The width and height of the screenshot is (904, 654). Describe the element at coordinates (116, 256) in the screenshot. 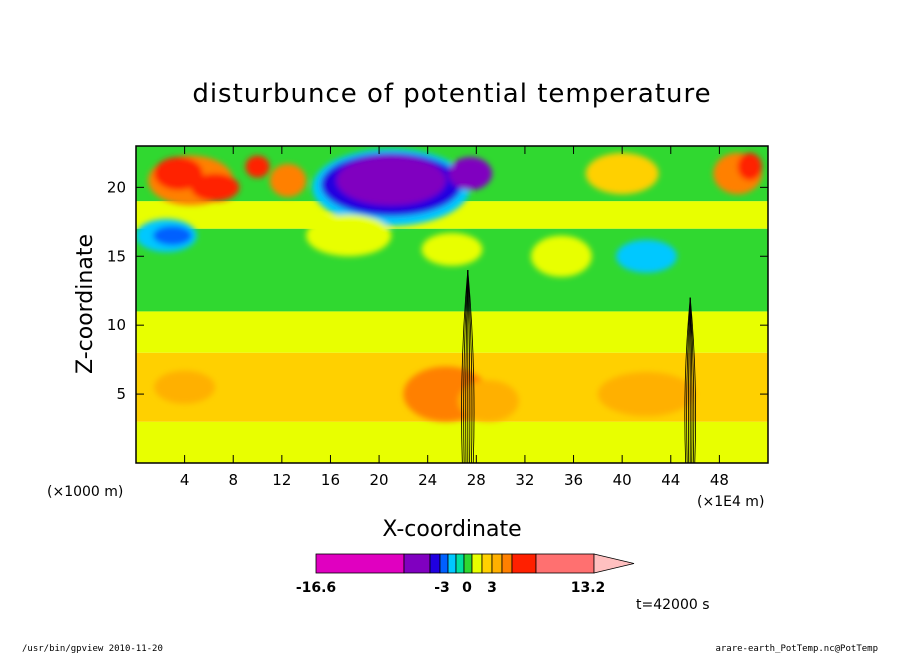

I see `y-tick-label: 15` at that location.